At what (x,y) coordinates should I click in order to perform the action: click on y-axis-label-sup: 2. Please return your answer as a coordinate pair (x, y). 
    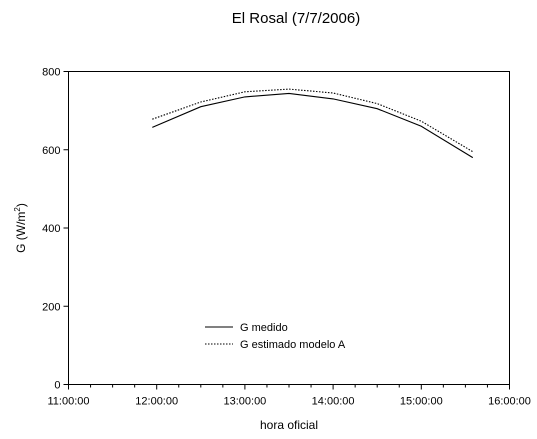
    Looking at the image, I should click on (17, 209).